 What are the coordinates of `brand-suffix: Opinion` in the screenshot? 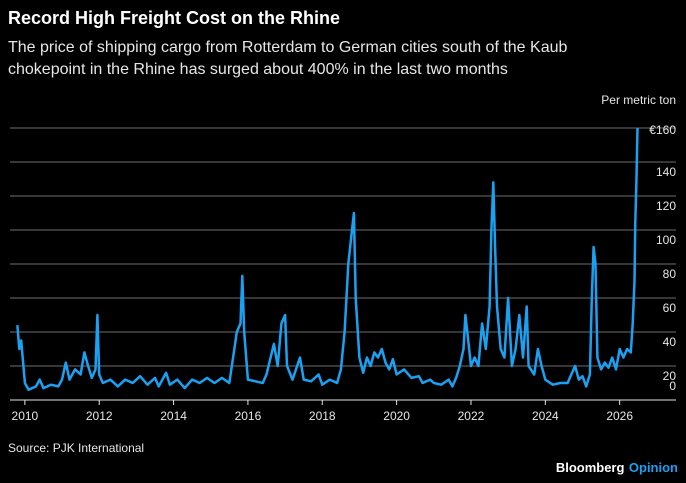 It's located at (653, 467).